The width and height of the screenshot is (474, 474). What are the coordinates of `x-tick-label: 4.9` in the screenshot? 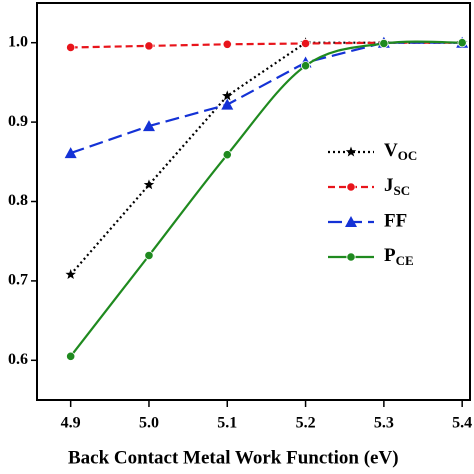 It's located at (71, 423).